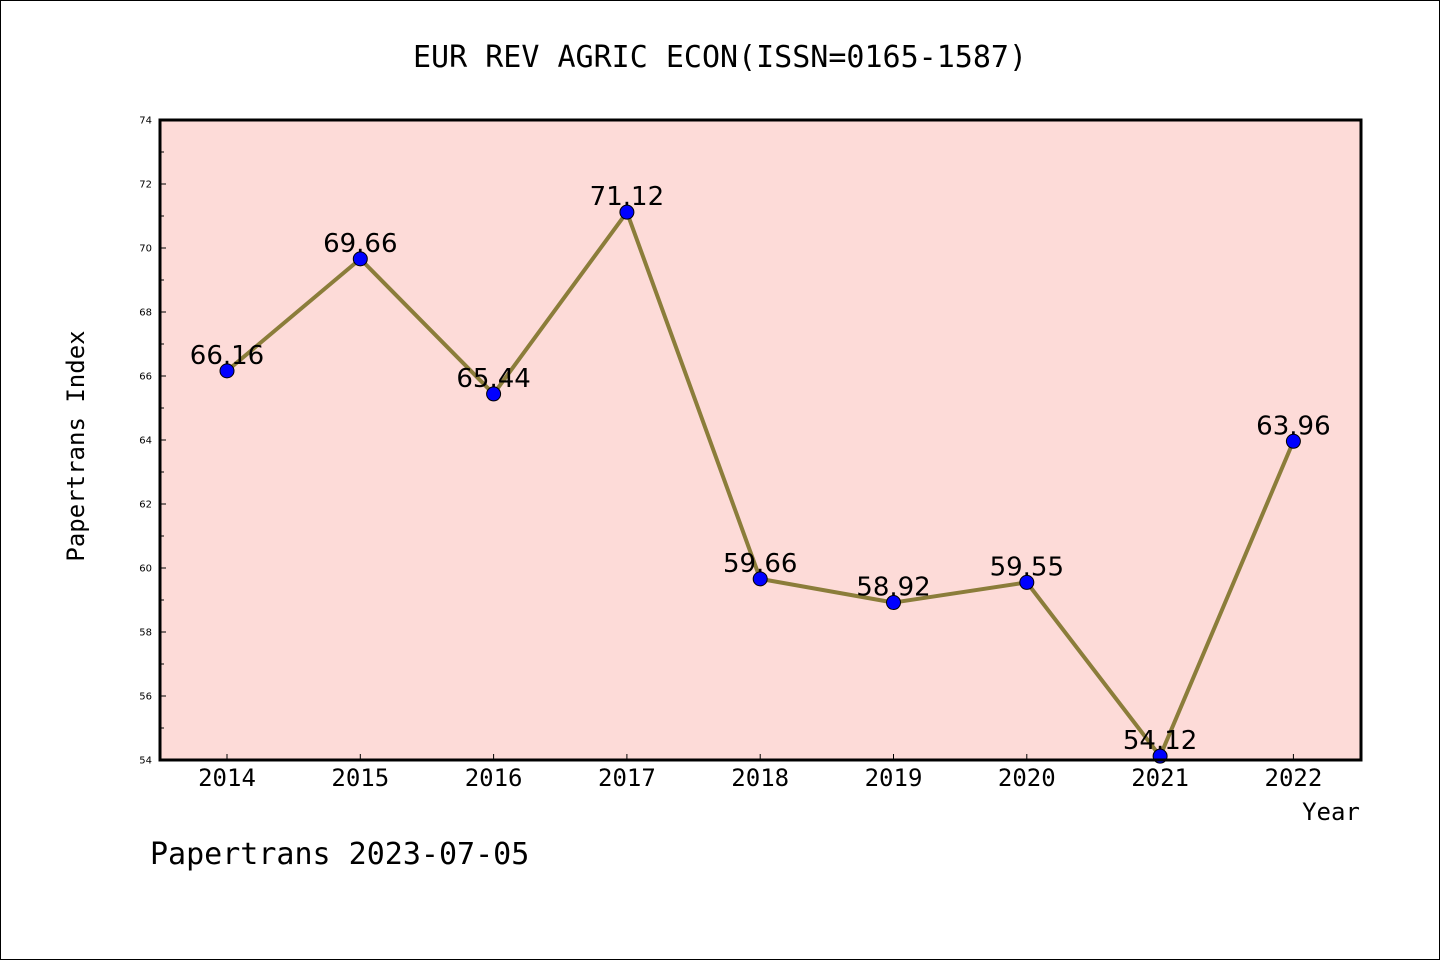  What do you see at coordinates (627, 778) in the screenshot?
I see `x-tick-label: 2017` at bounding box center [627, 778].